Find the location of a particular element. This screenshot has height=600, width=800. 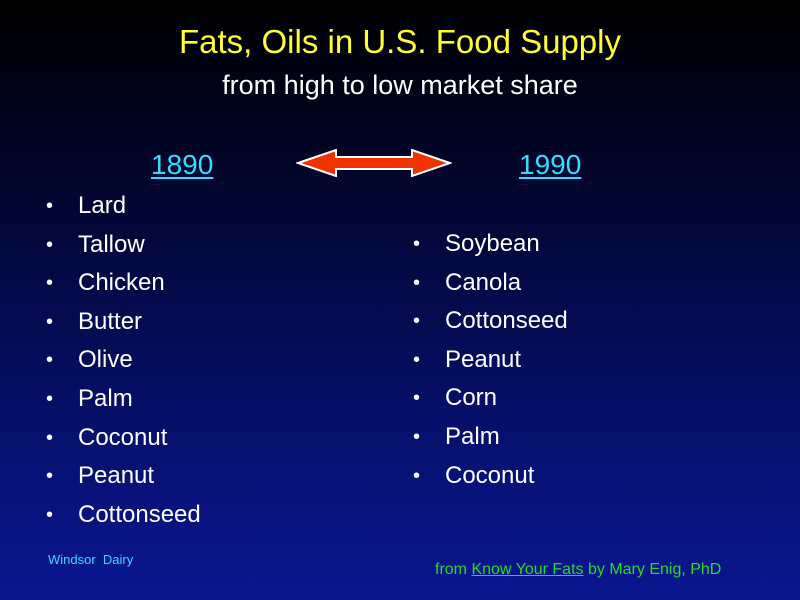

list-item-label: Soybean is located at coordinates (492, 243).